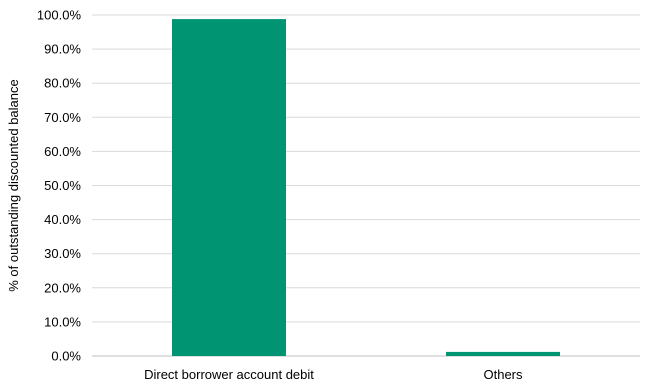  What do you see at coordinates (62, 83) in the screenshot?
I see `y-tick-label: 80.0%` at bounding box center [62, 83].